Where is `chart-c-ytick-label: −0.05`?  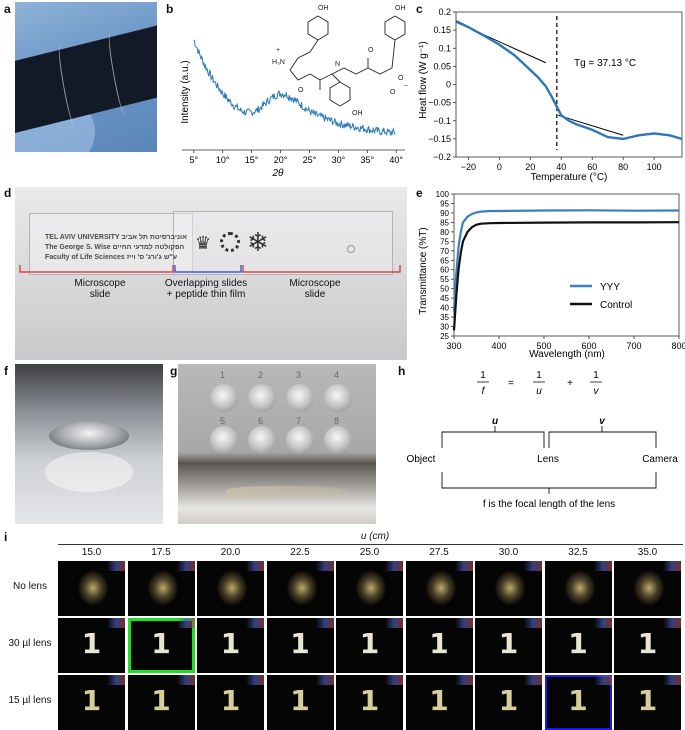
chart-c-ytick-label: −0.05 is located at coordinates (439, 103).